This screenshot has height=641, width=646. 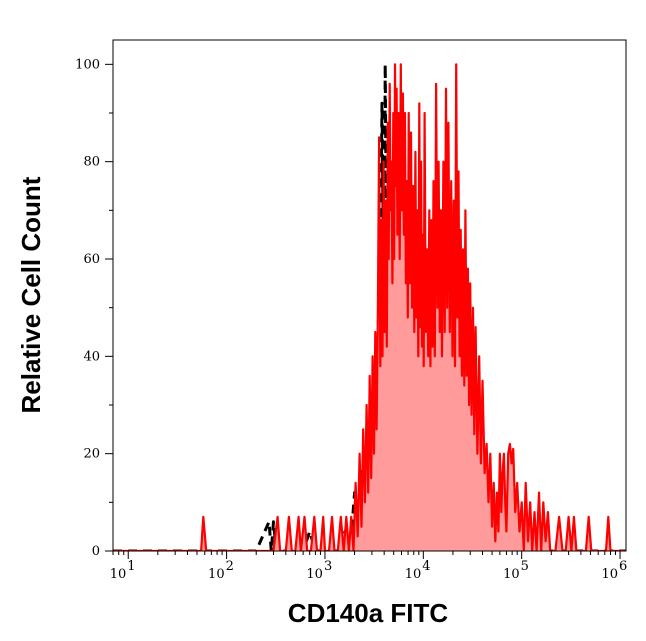 I want to click on y-tick-label: 20, so click(x=91, y=454).